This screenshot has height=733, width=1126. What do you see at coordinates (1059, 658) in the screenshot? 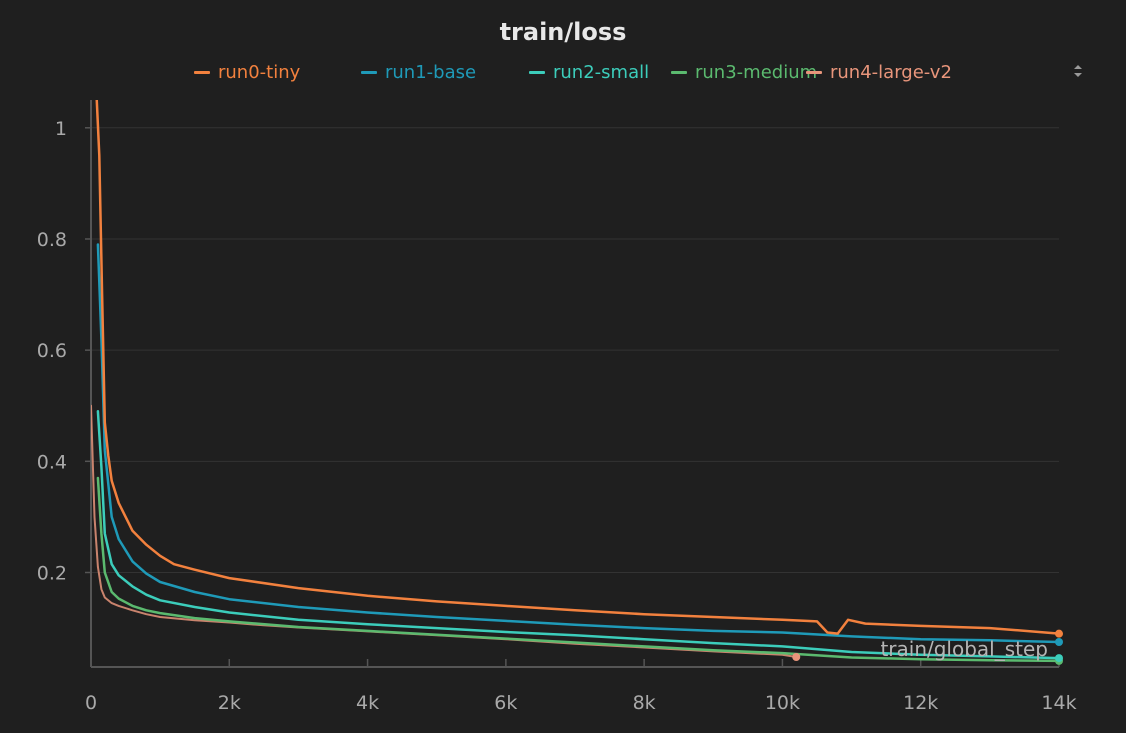
I see `series-end-marker-run2-small` at bounding box center [1059, 658].